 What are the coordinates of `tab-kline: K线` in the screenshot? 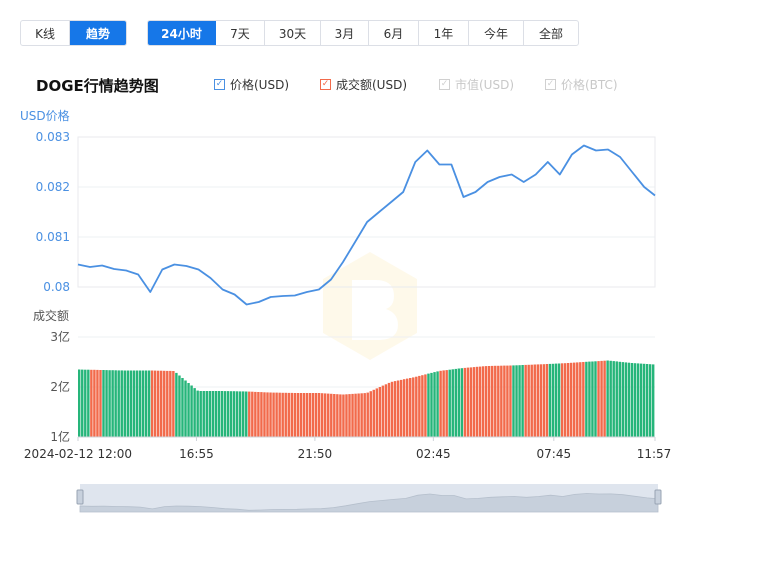 It's located at (46, 33).